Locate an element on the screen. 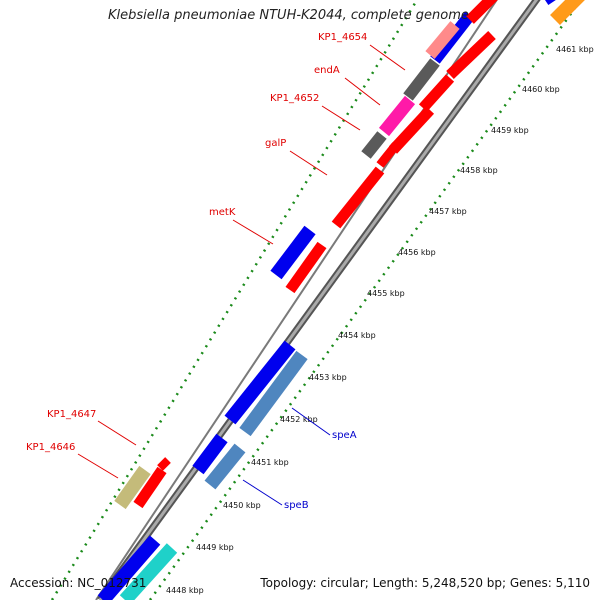 This screenshot has height=600, width=600. kbp-tick-label: 4452 kbp is located at coordinates (299, 419).